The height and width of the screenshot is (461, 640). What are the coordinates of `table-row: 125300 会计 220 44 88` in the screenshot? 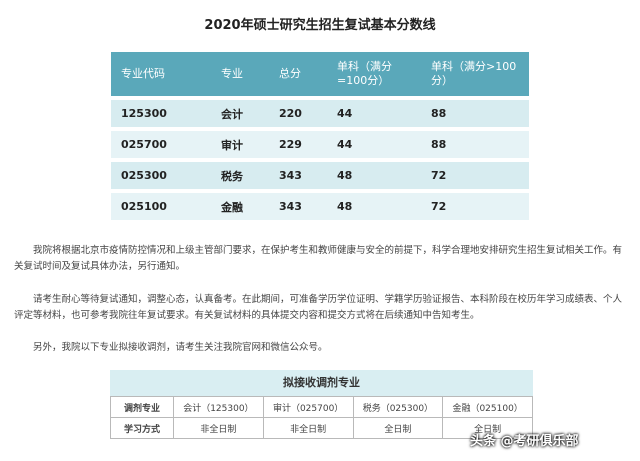 It's located at (320, 113).